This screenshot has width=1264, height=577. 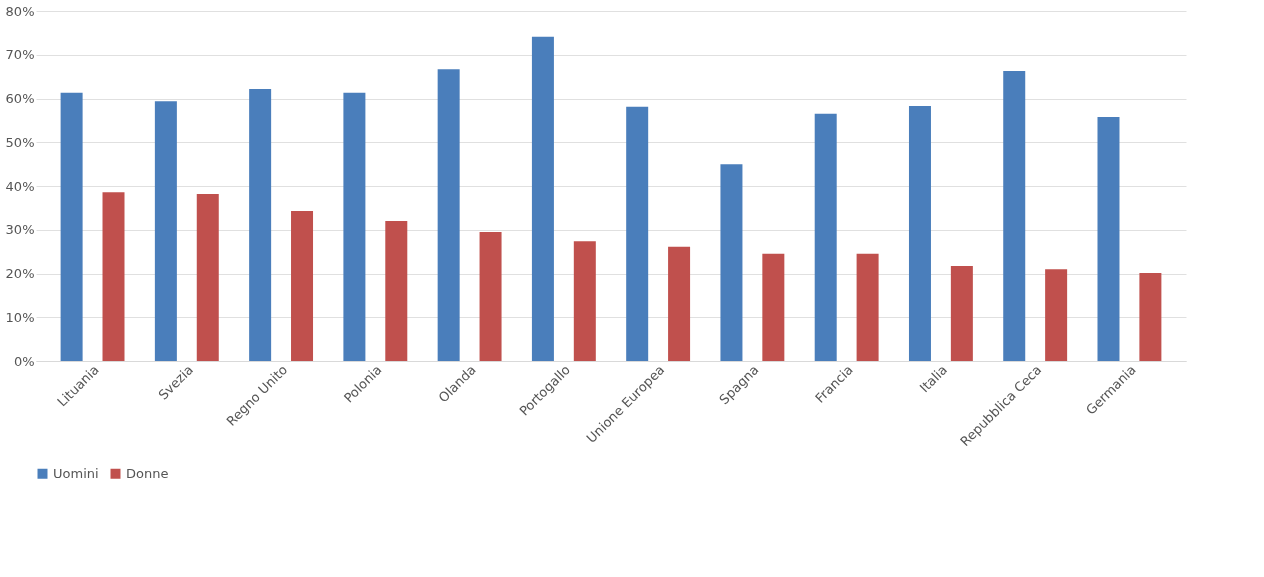 I want to click on y-tick-label: 70%, so click(x=20, y=55).